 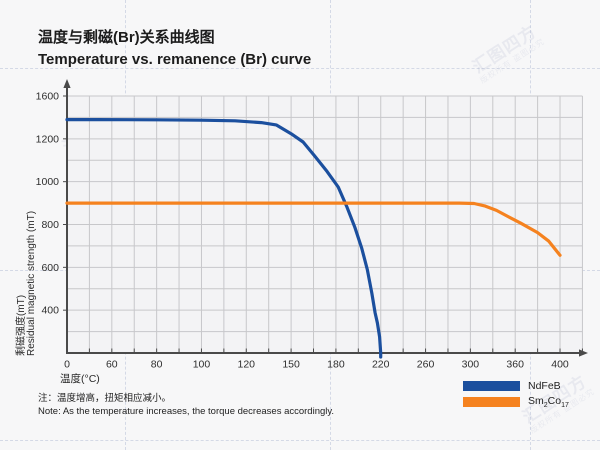 I want to click on y-tick-label: 400, so click(x=50, y=311).